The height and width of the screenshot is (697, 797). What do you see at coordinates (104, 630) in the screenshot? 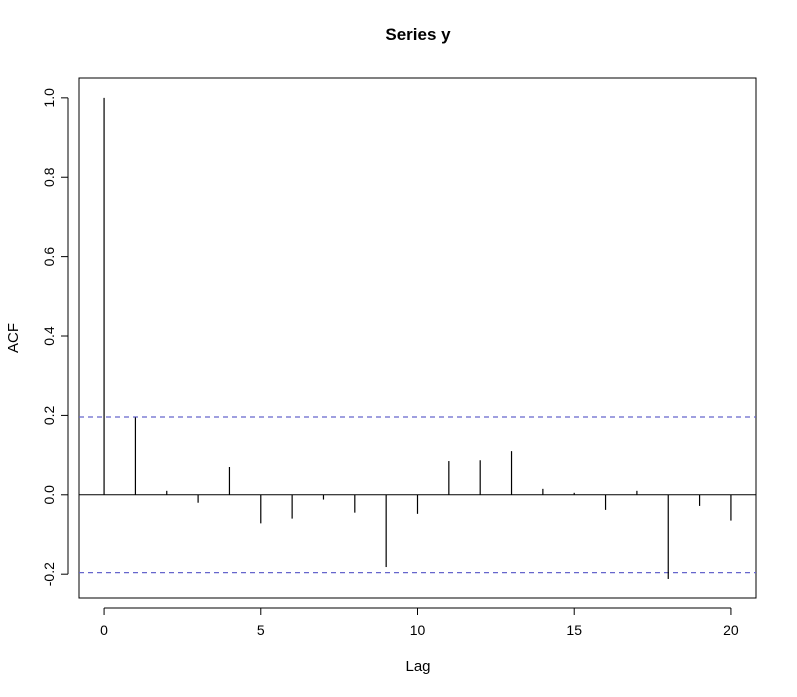
I see `x-tick-label: 0` at bounding box center [104, 630].